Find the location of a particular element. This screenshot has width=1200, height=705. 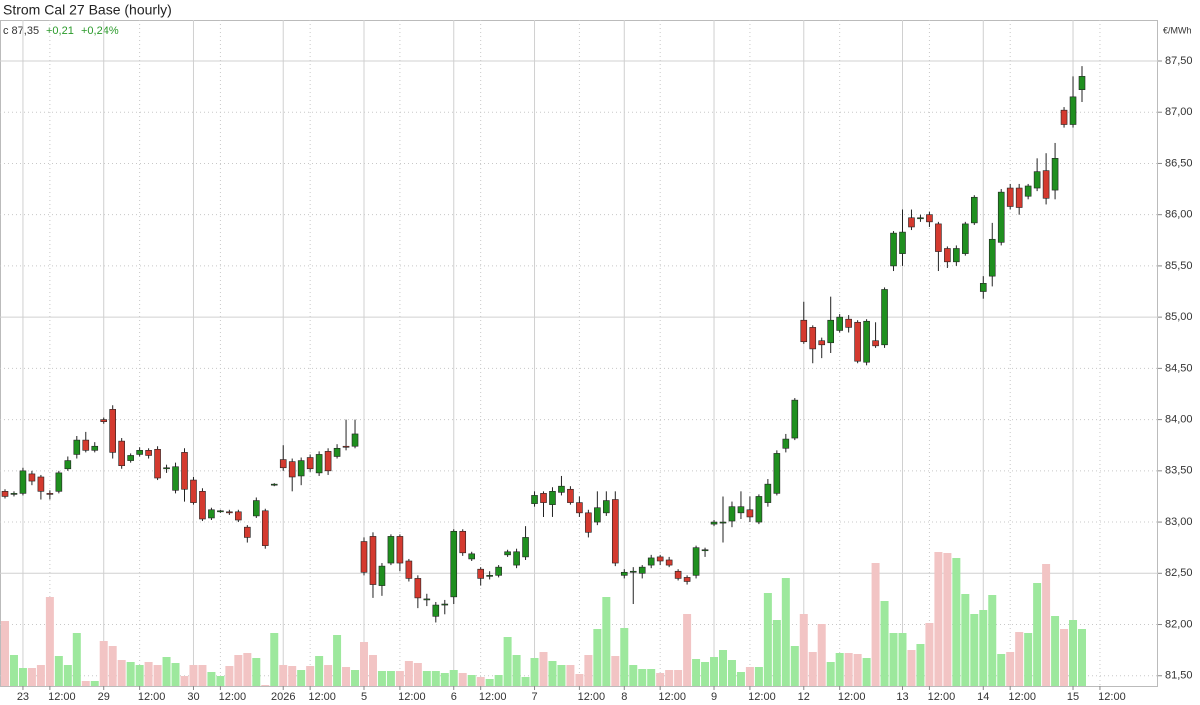

y-tick-label: 87,50 is located at coordinates (1179, 61).